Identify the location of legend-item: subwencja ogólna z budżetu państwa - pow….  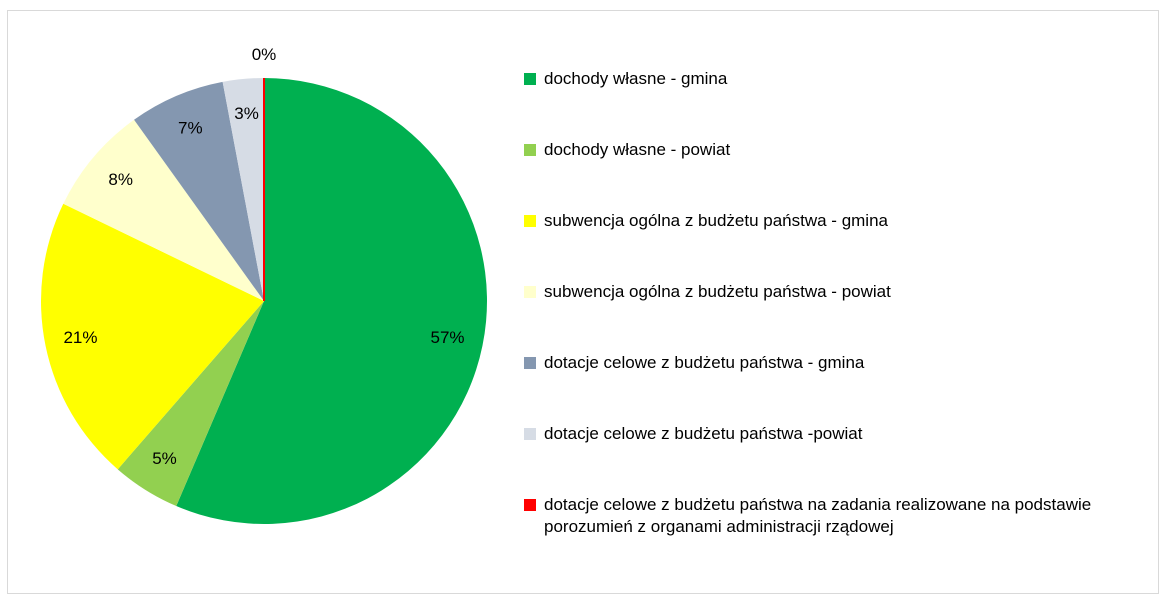
(834, 316).